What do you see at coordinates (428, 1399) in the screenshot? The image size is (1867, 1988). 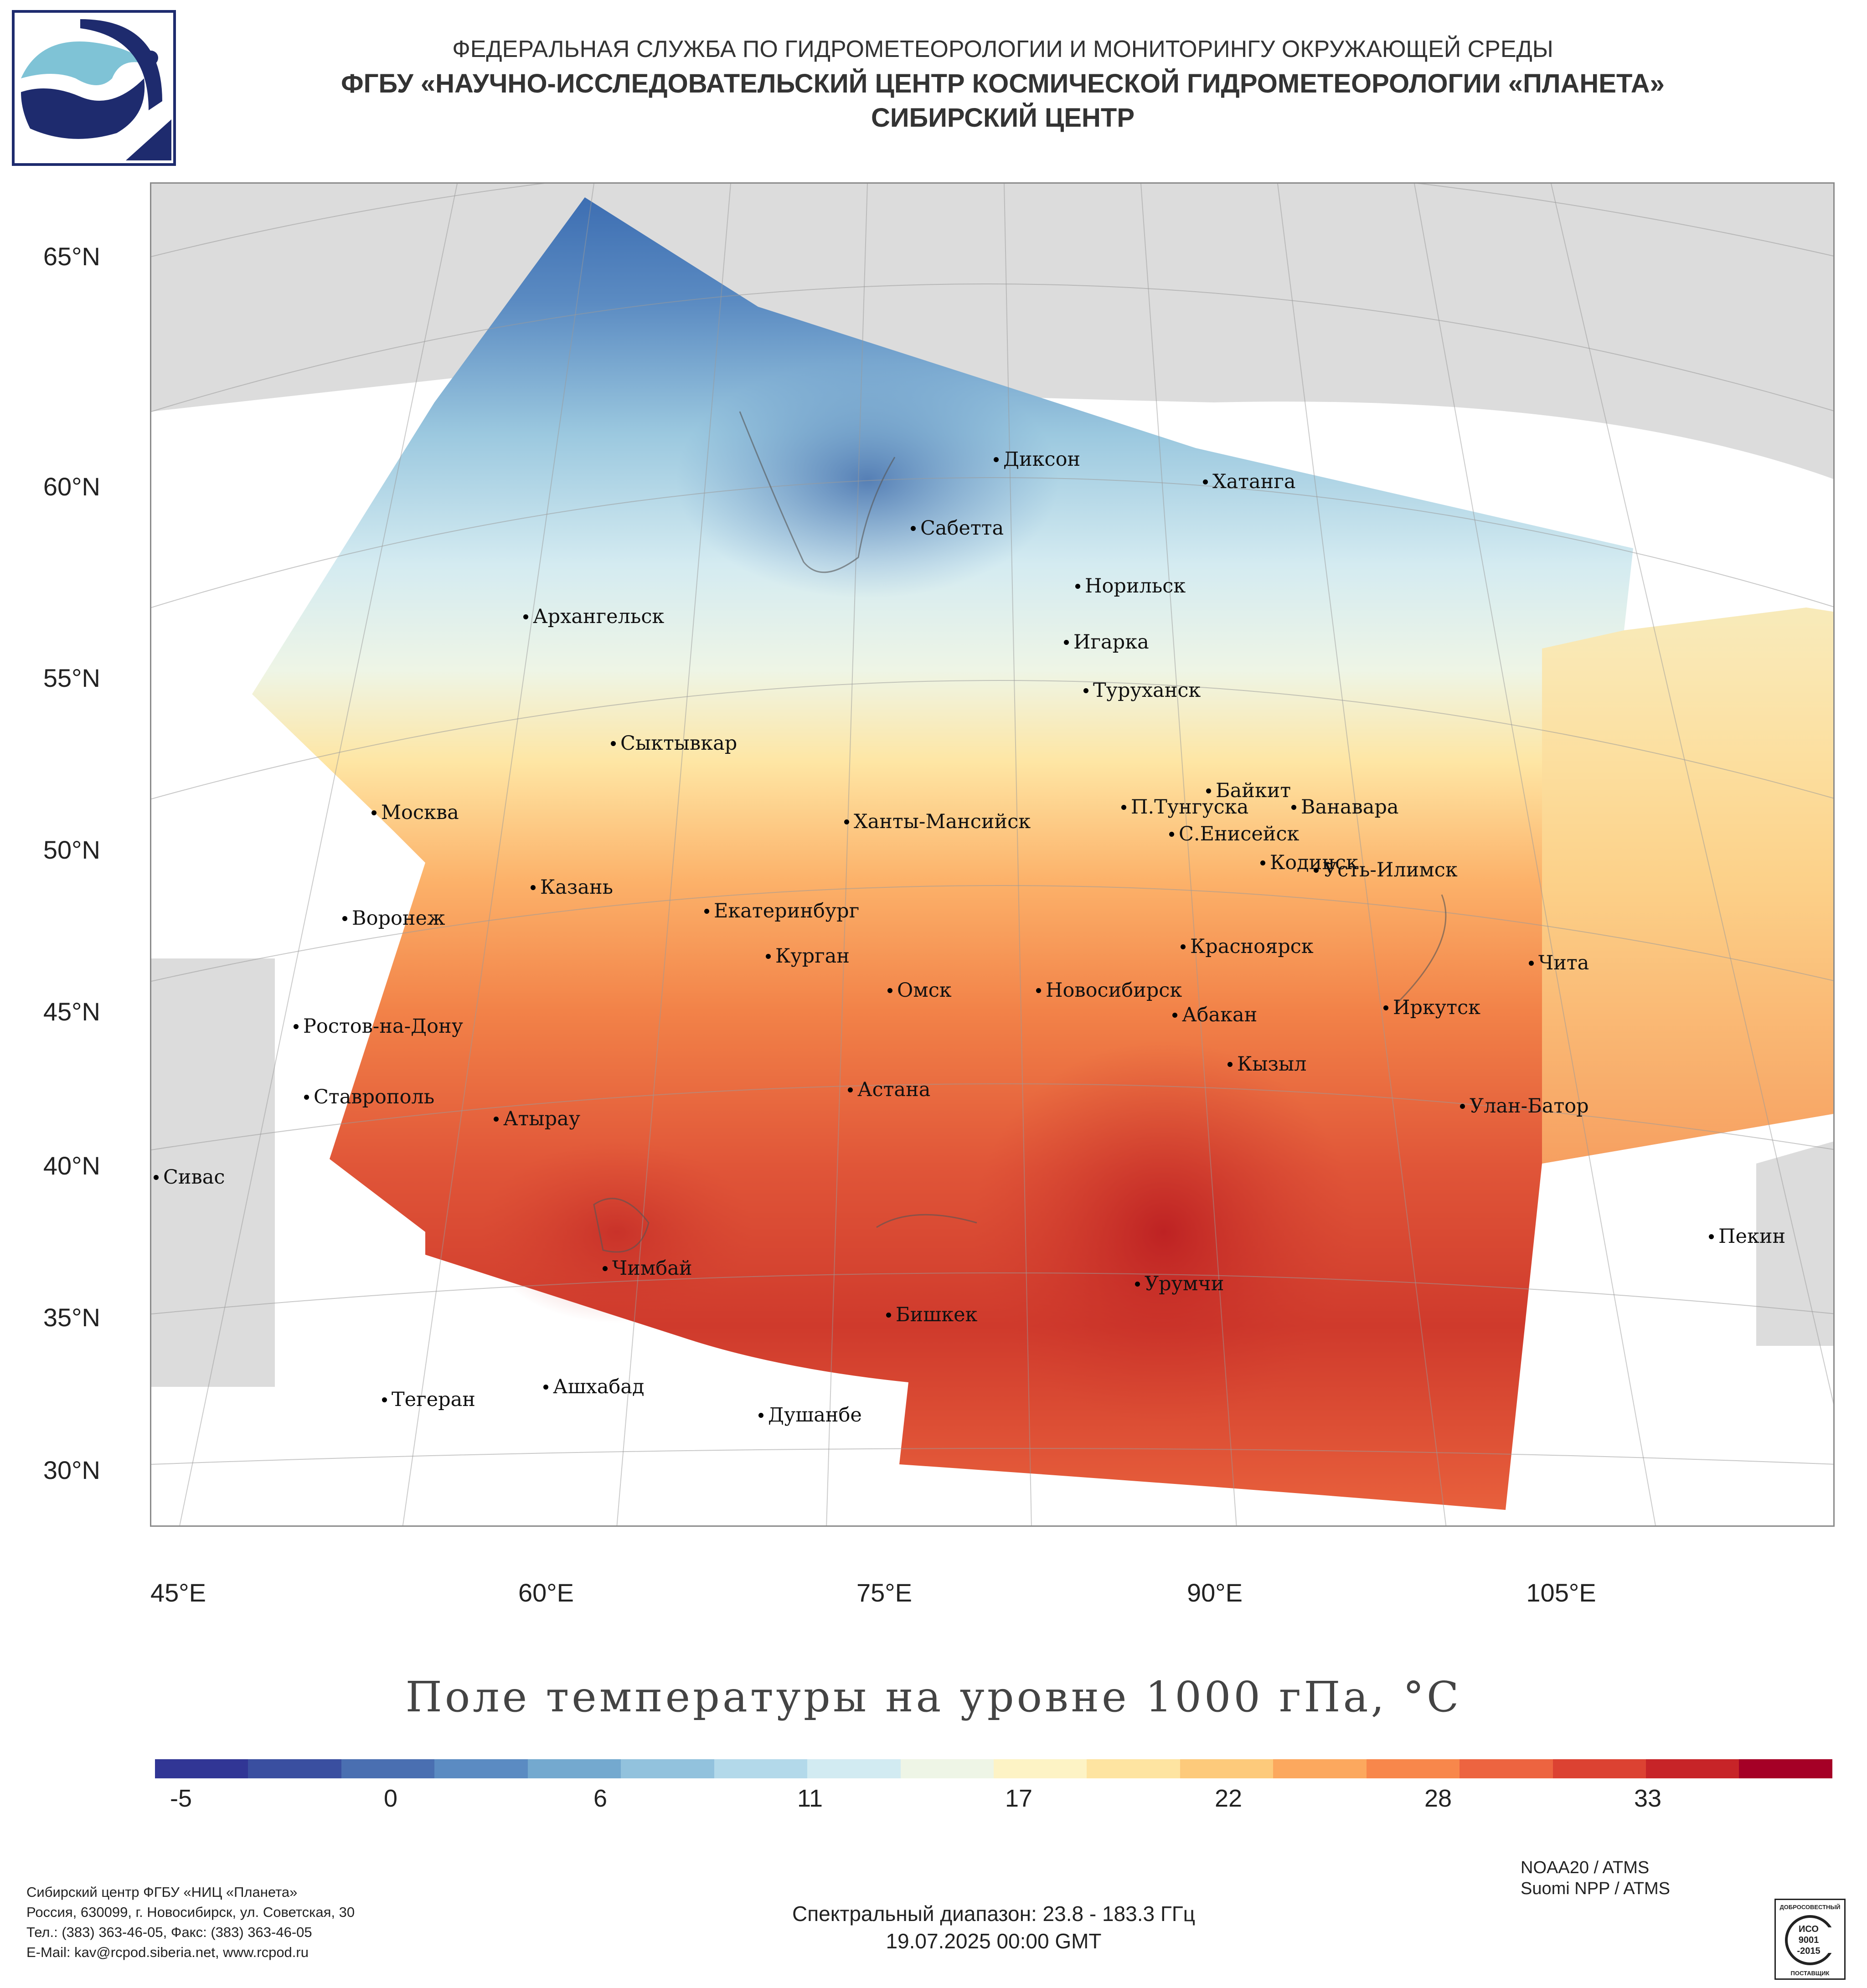 I see `city-marker: Тегеран` at bounding box center [428, 1399].